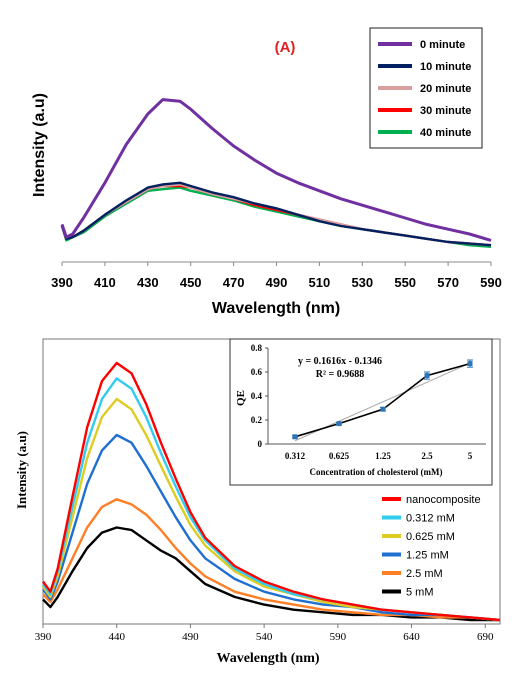 This screenshot has height=677, width=516. Describe the element at coordinates (340, 361) in the screenshot. I see `chart-inset-equation: y = 0.1616x - 0.1346` at that location.